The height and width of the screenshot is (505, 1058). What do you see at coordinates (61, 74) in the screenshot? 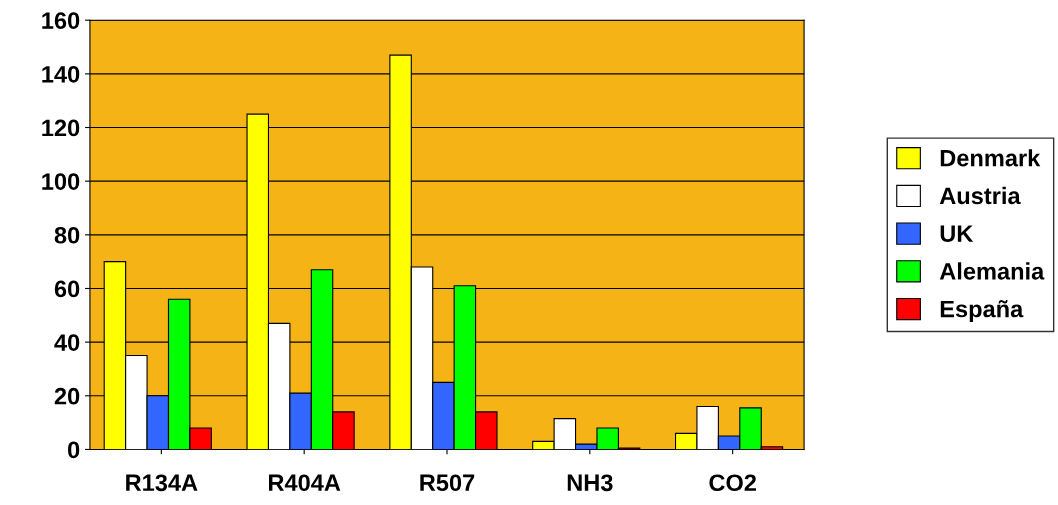
I see `y-tick-label: 140` at bounding box center [61, 74].